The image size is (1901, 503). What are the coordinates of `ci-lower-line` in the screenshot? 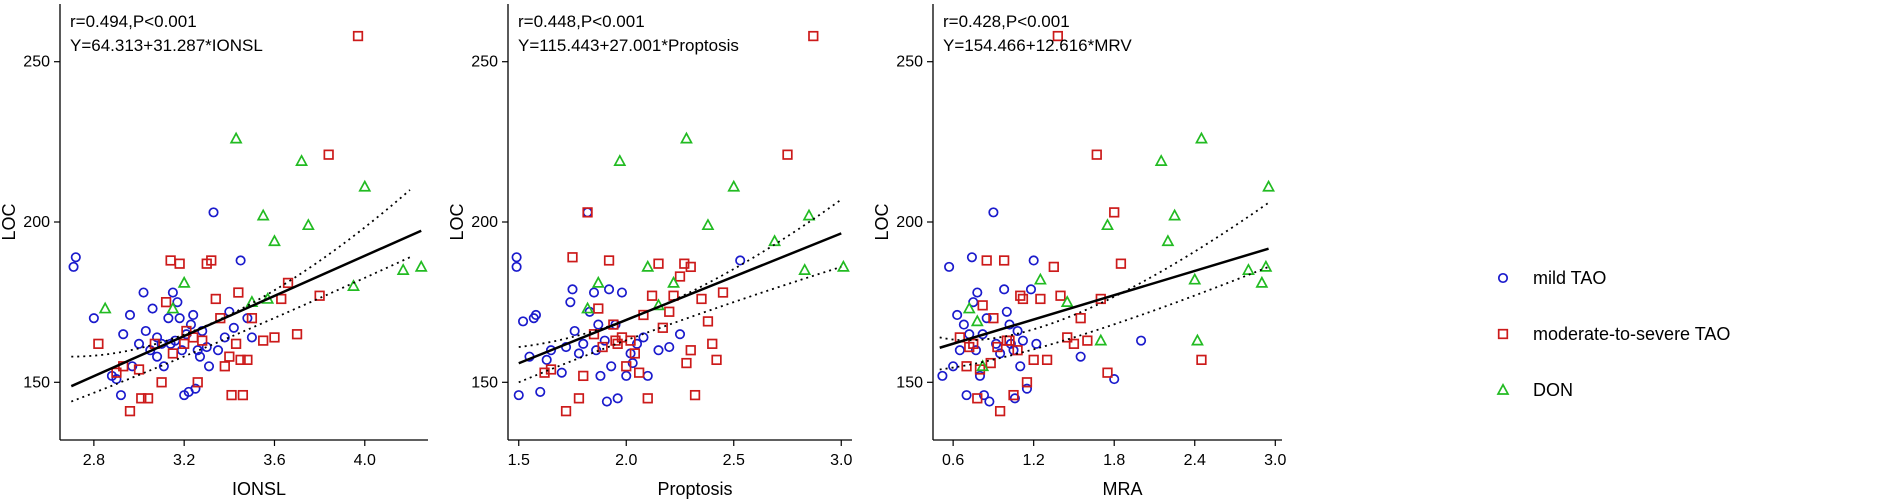 It's located at (1104, 318).